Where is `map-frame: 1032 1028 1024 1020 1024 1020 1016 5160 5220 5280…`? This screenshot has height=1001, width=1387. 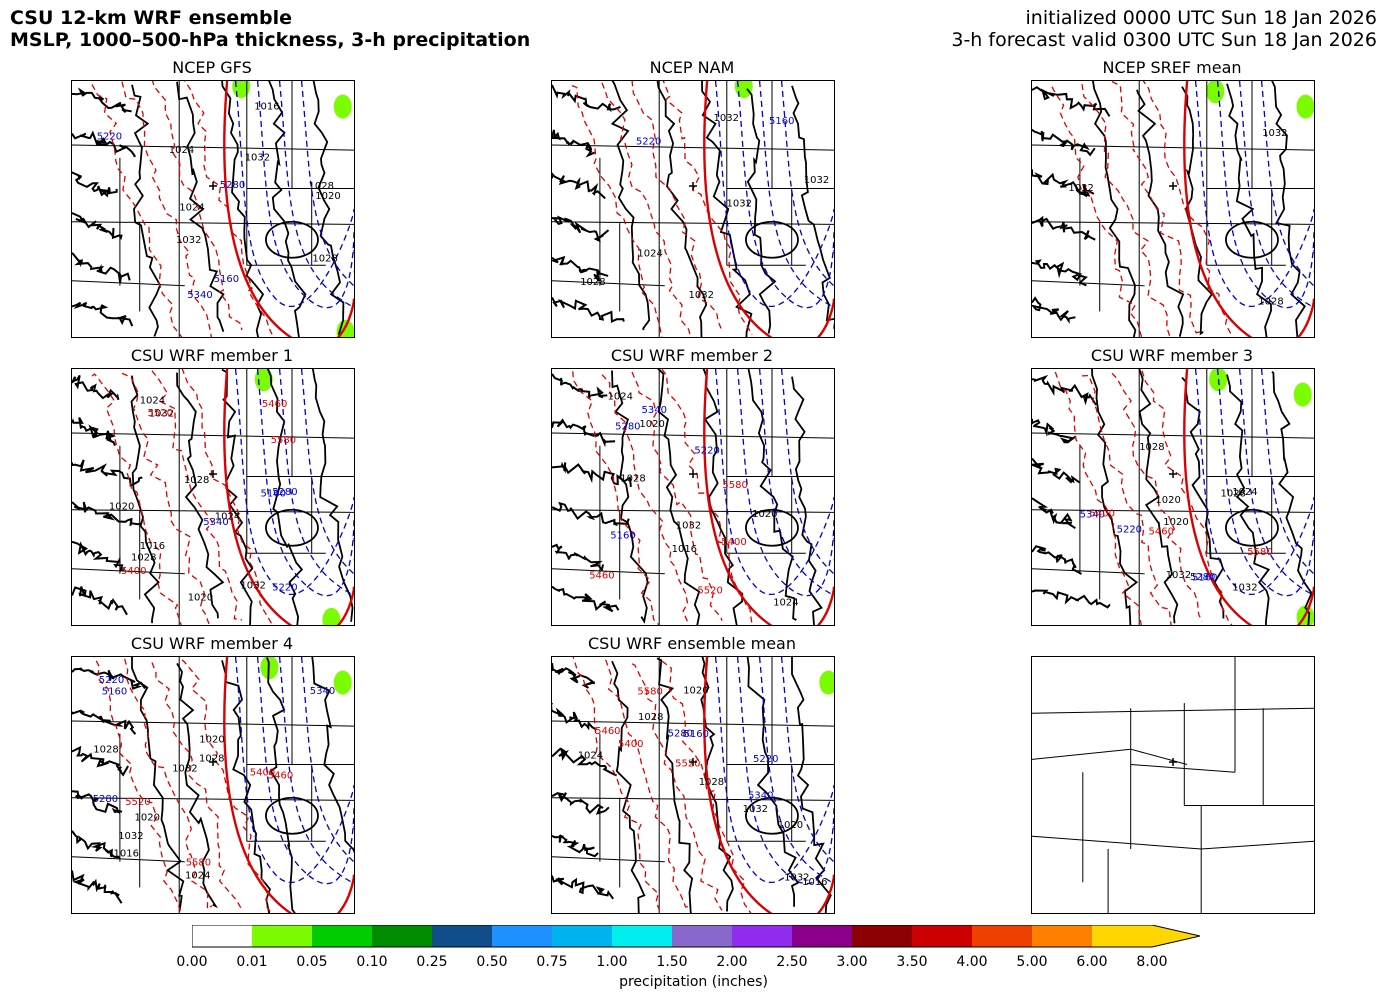 map-frame: 1032 1028 1024 1020 1024 1020 1016 5160 5220 5280… is located at coordinates (693, 497).